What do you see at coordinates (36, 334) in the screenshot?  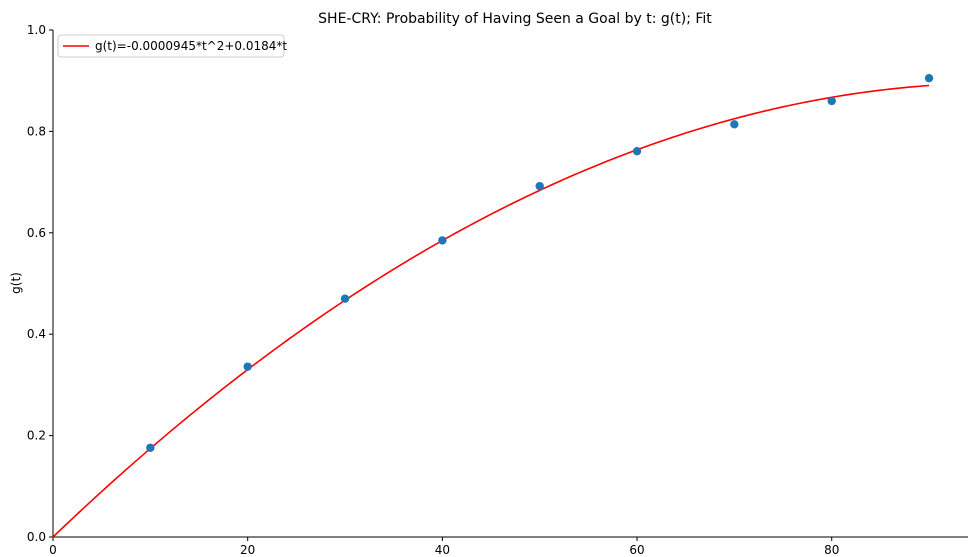 I see `y-tick-label: 0.4` at bounding box center [36, 334].